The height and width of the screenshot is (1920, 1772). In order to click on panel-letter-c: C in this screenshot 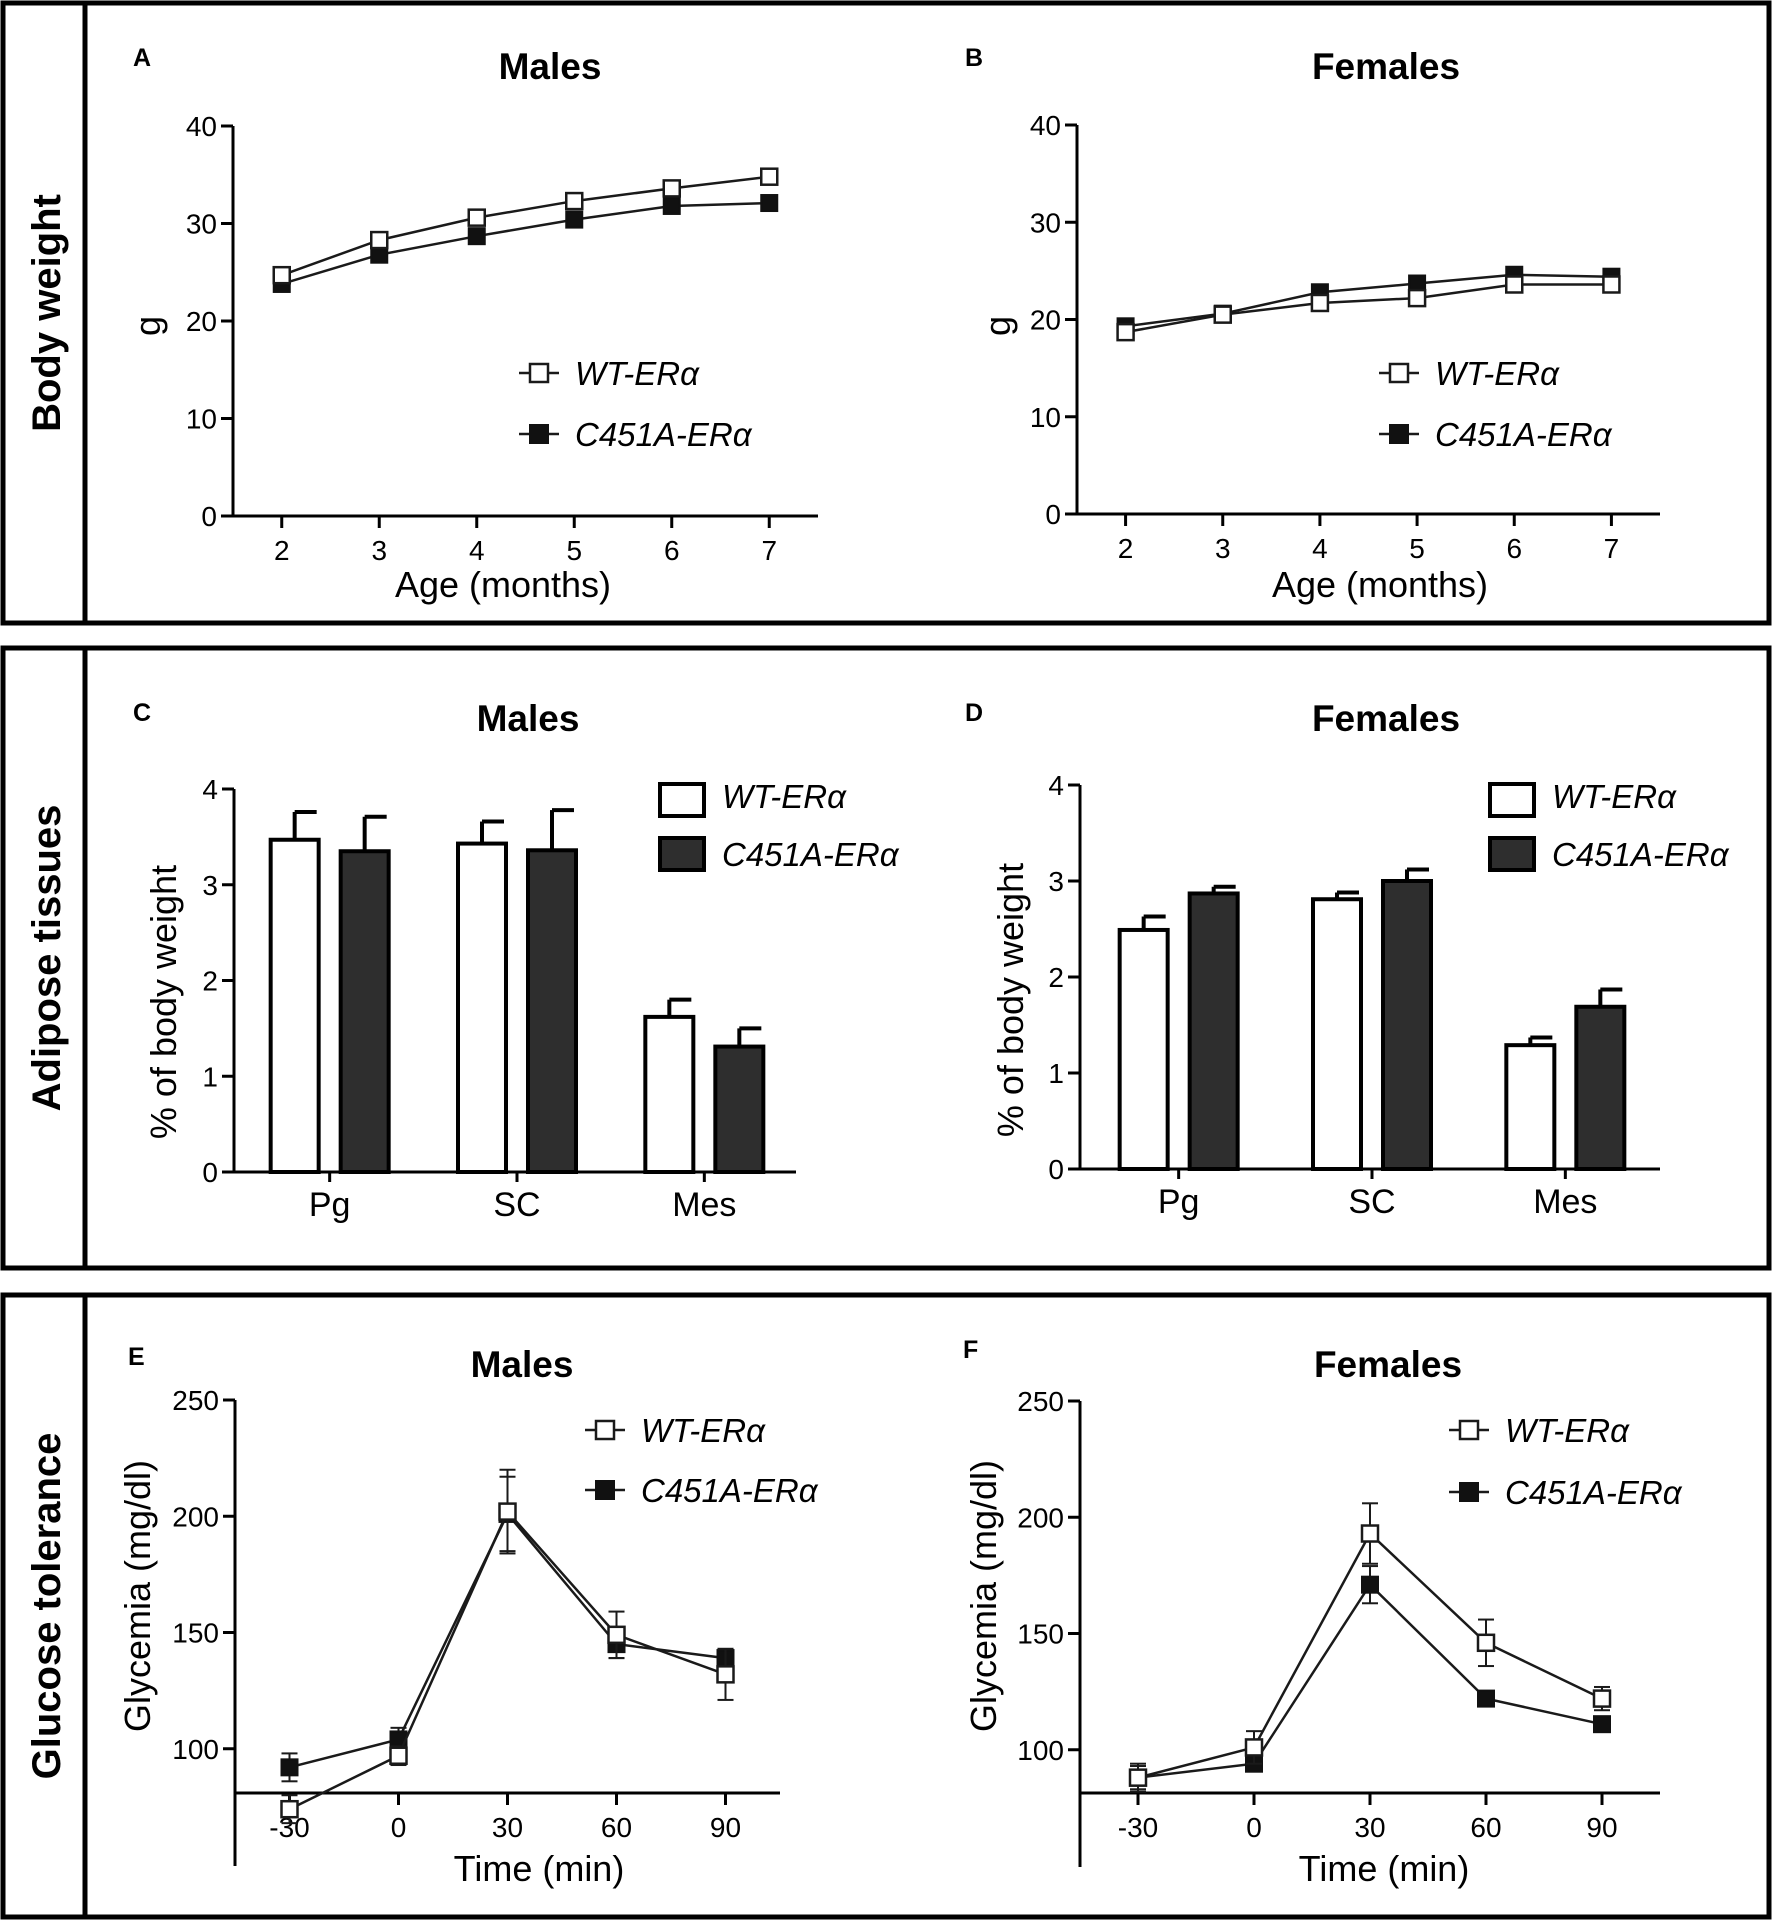, I will do `click(142, 713)`.